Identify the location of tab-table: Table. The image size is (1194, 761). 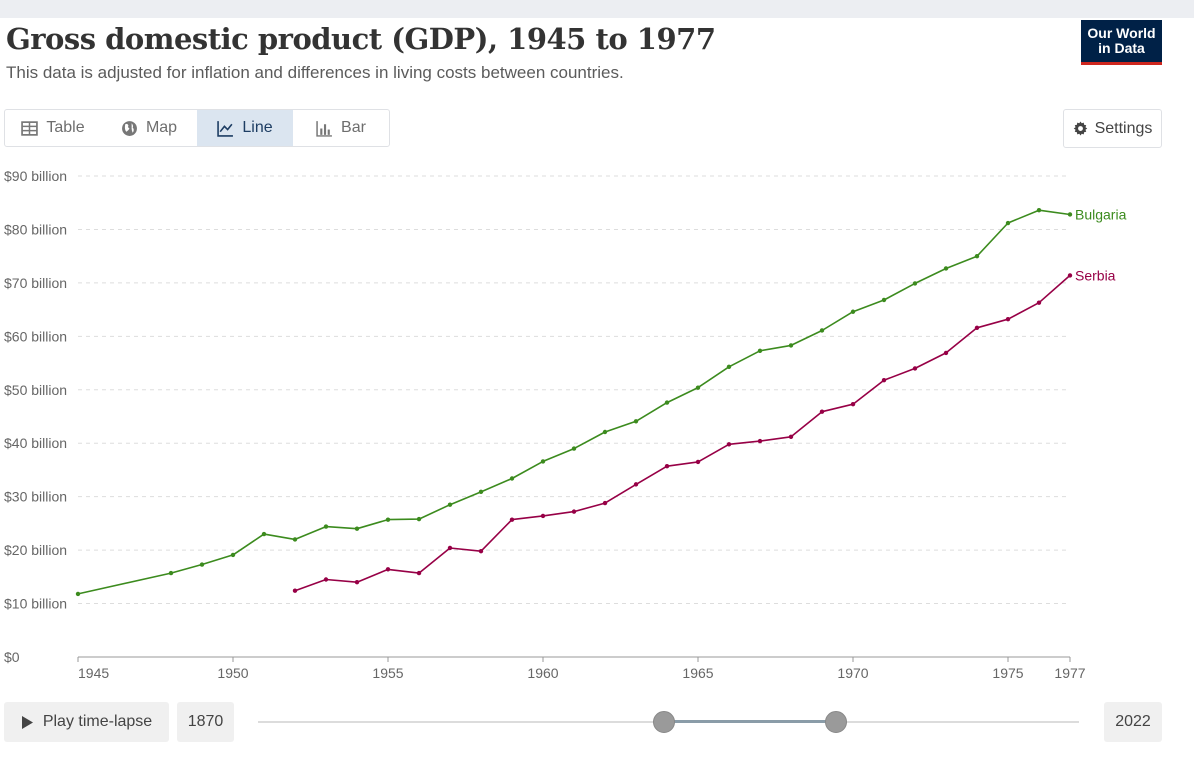
(53, 128).